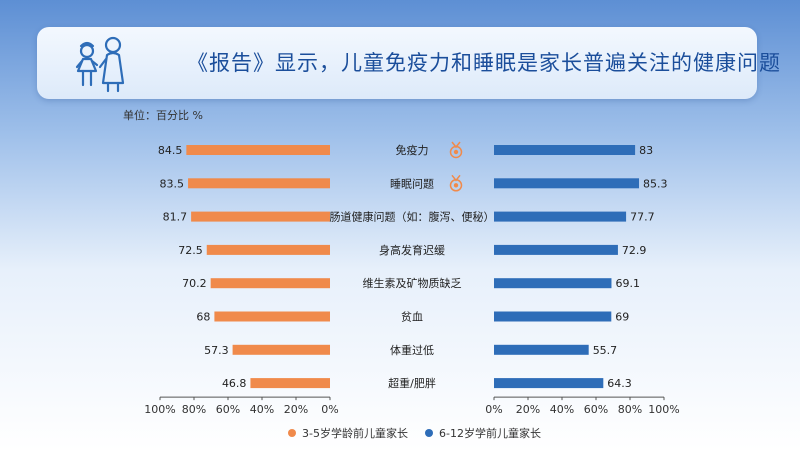  What do you see at coordinates (412, 350) in the screenshot?
I see `category-label: 体重过低` at bounding box center [412, 350].